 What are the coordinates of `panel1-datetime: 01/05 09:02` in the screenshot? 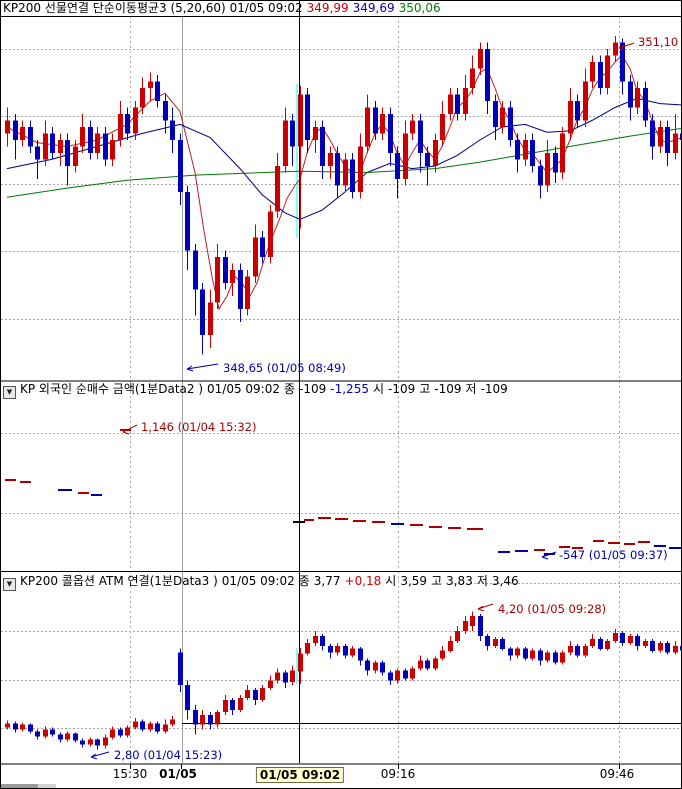 It's located at (266, 8).